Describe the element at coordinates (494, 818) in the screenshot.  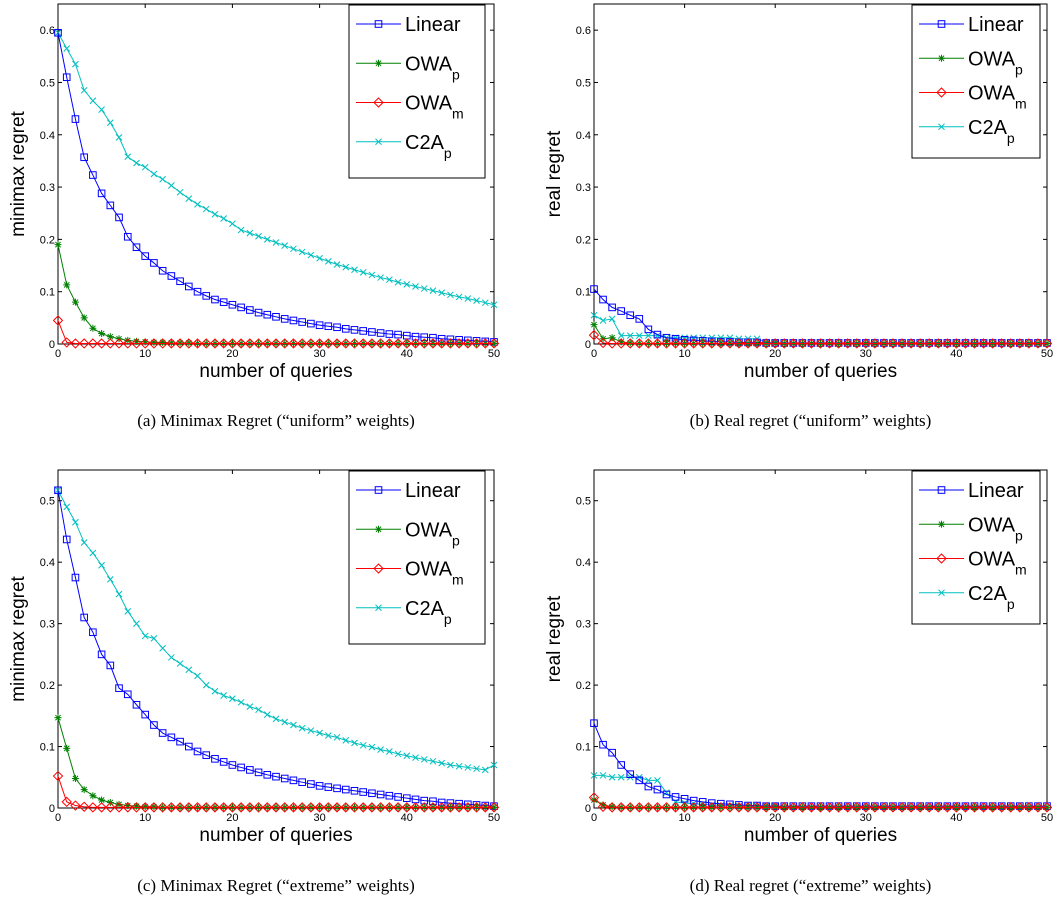
I see `x-tick-label: 50` at that location.